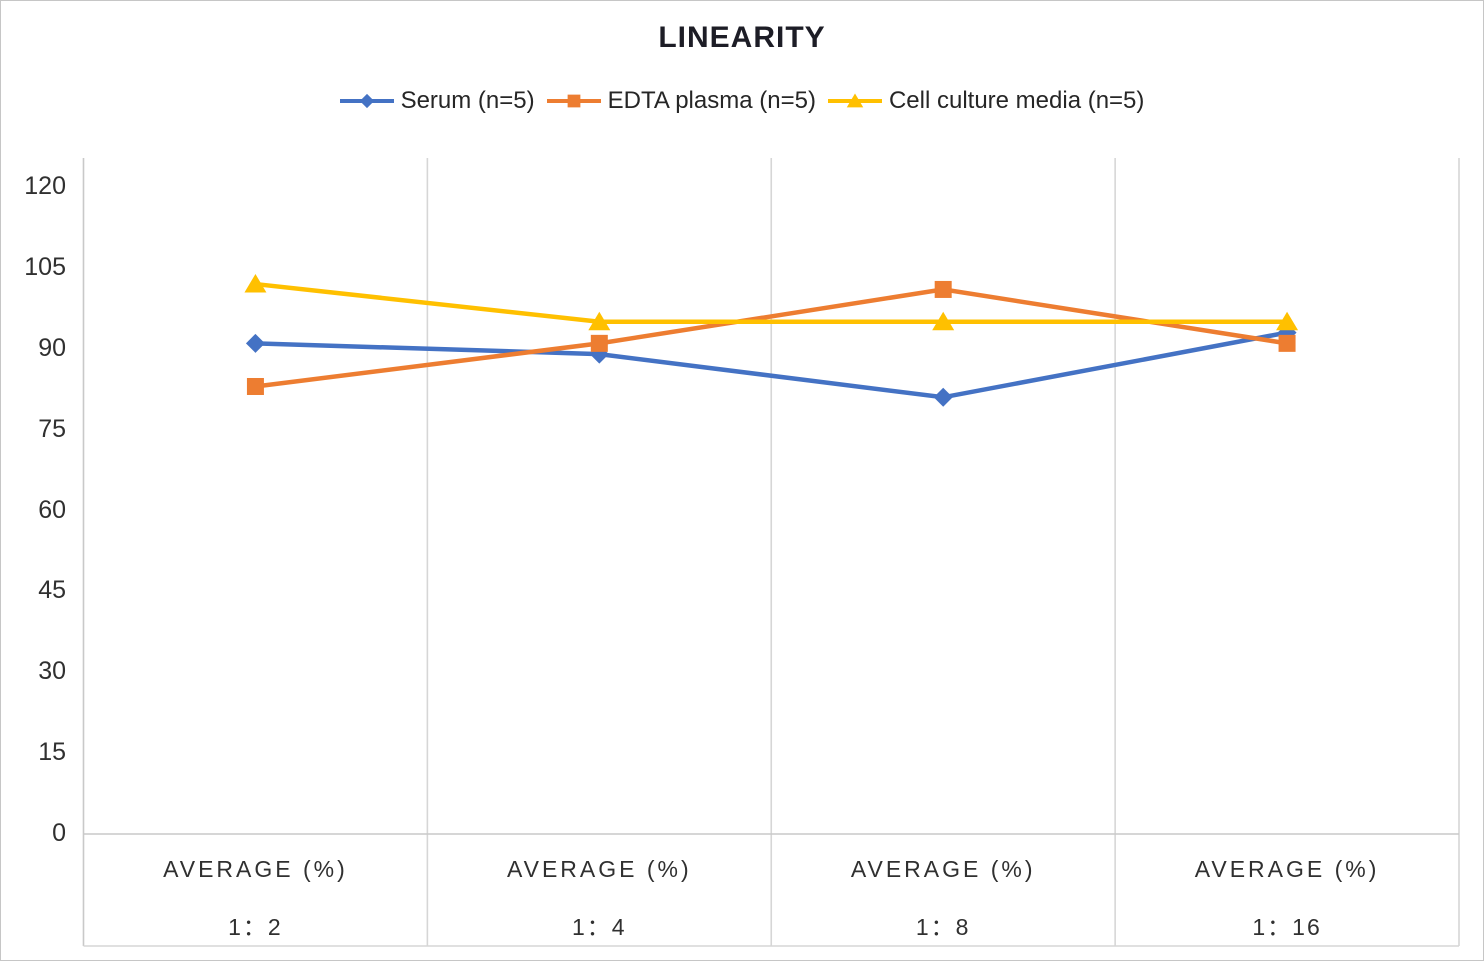  I want to click on legend-marker-diamond-icon, so click(366, 101).